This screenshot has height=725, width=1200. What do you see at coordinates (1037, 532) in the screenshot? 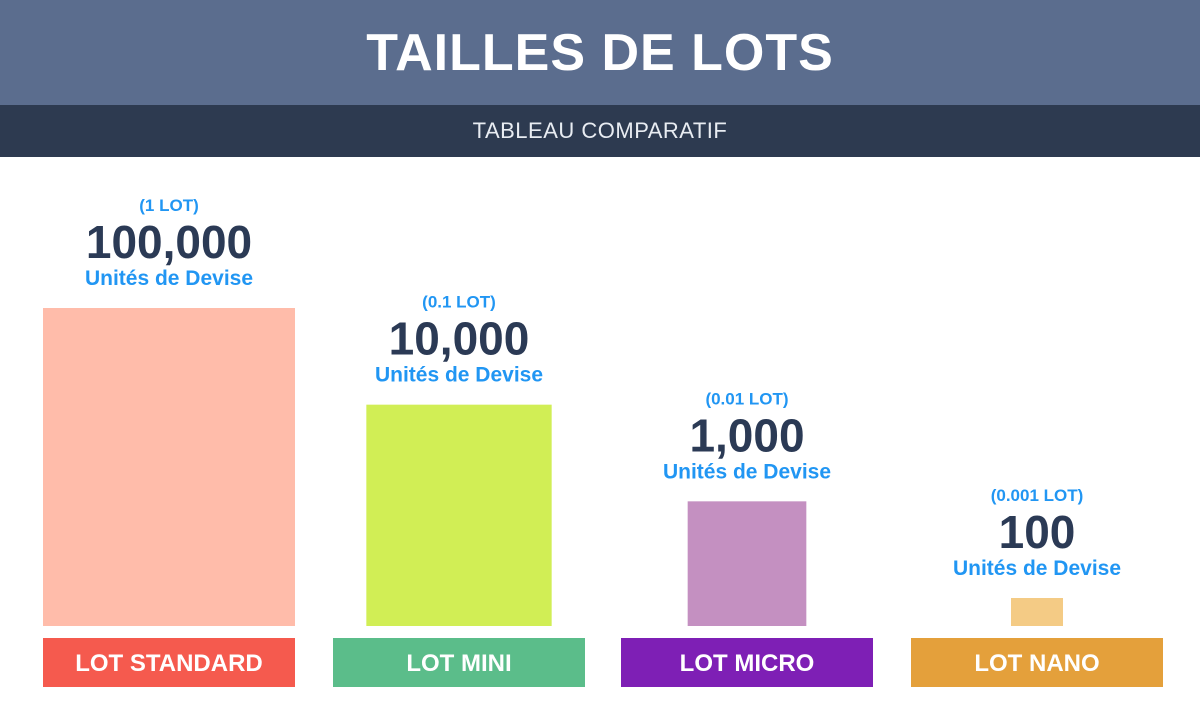
I see `value-label-4: 100` at bounding box center [1037, 532].